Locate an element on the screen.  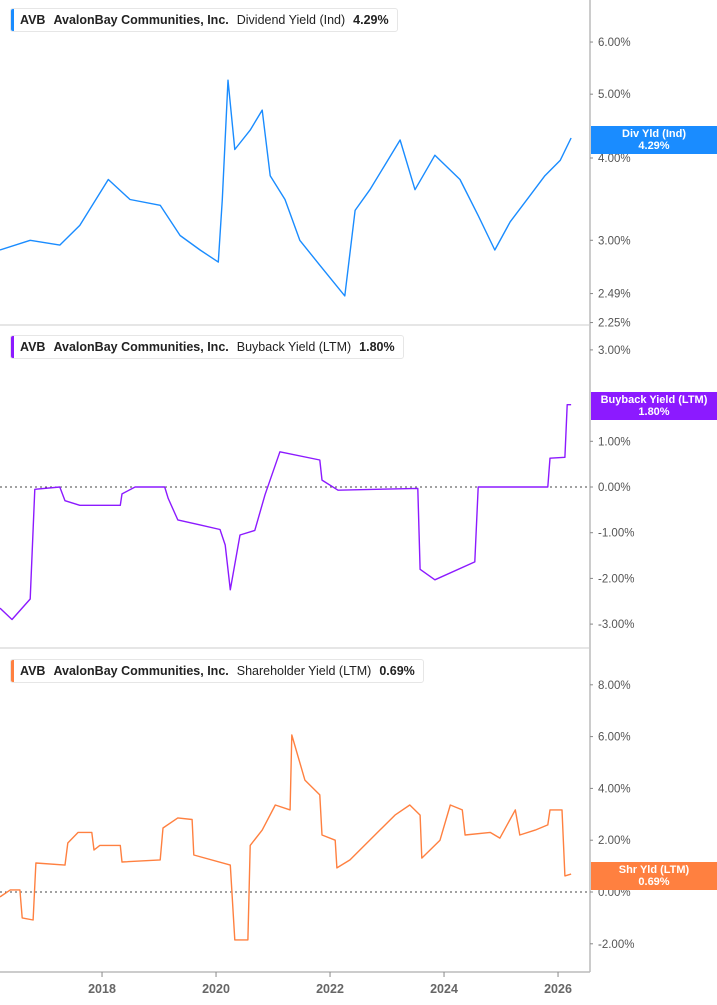
tag-value: 1.80% is located at coordinates (654, 412).